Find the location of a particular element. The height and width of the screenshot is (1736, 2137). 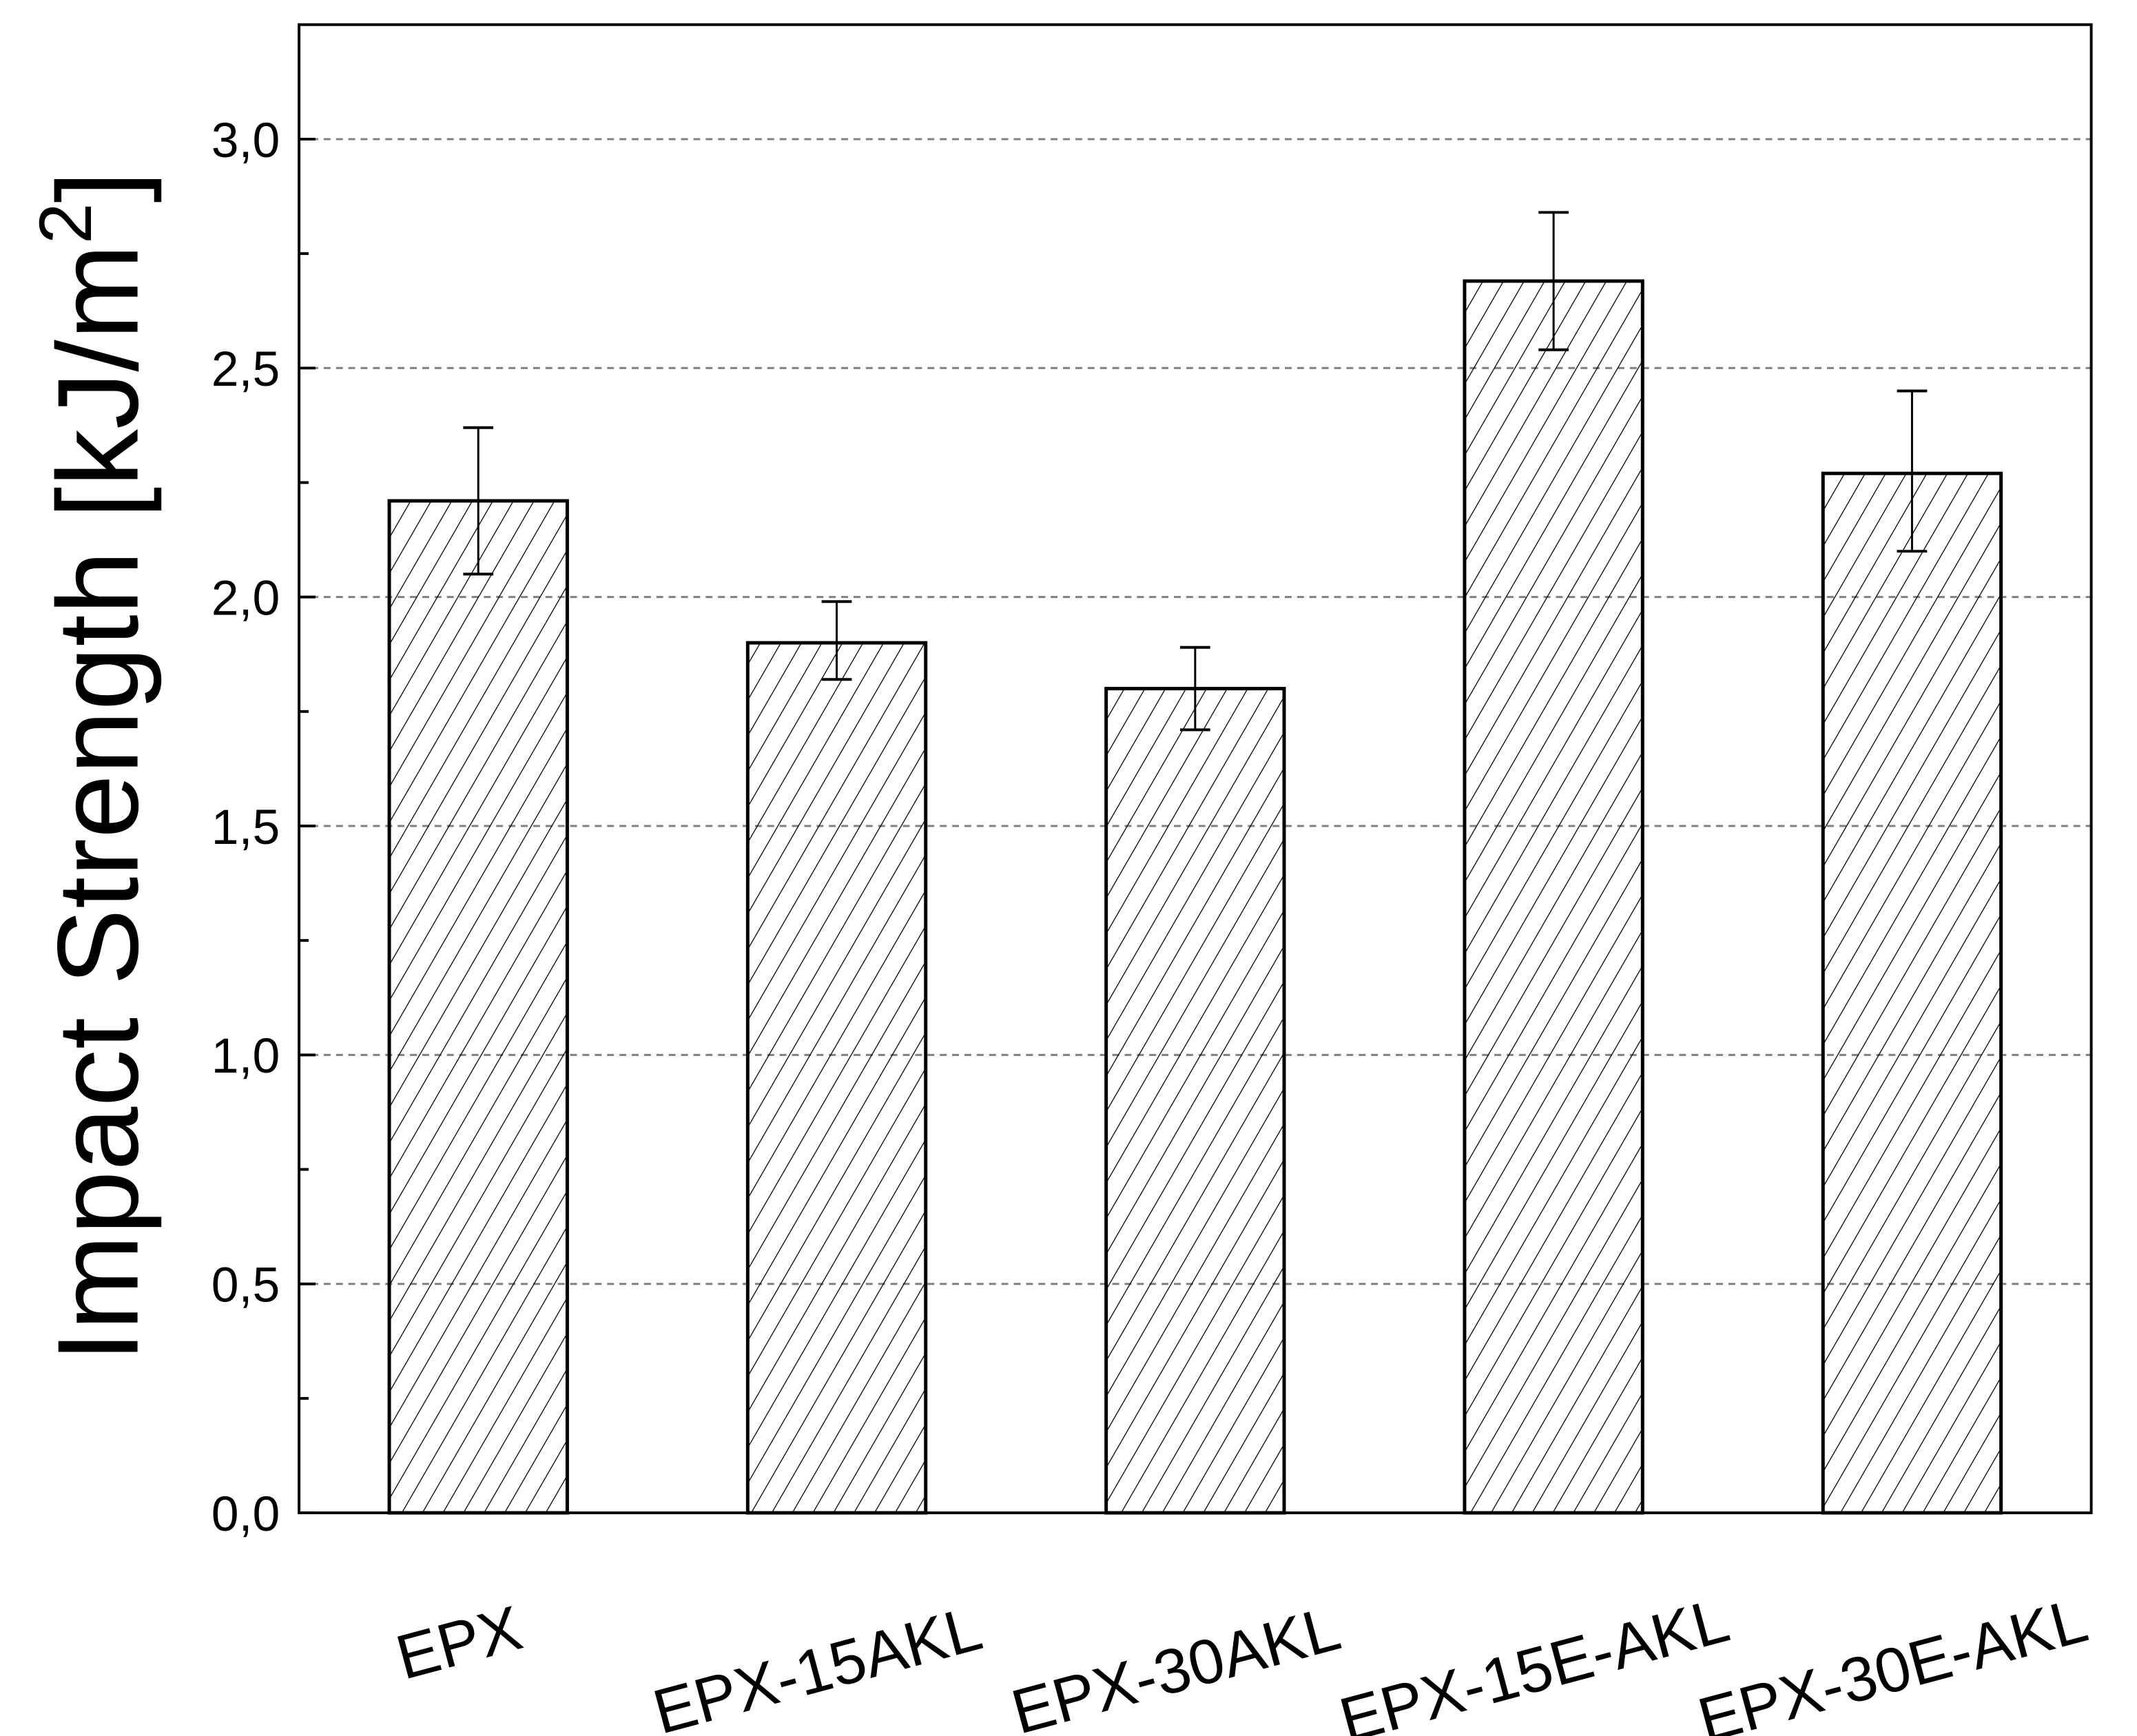

y-axis-label-superscript: 2 is located at coordinates (65, 223).